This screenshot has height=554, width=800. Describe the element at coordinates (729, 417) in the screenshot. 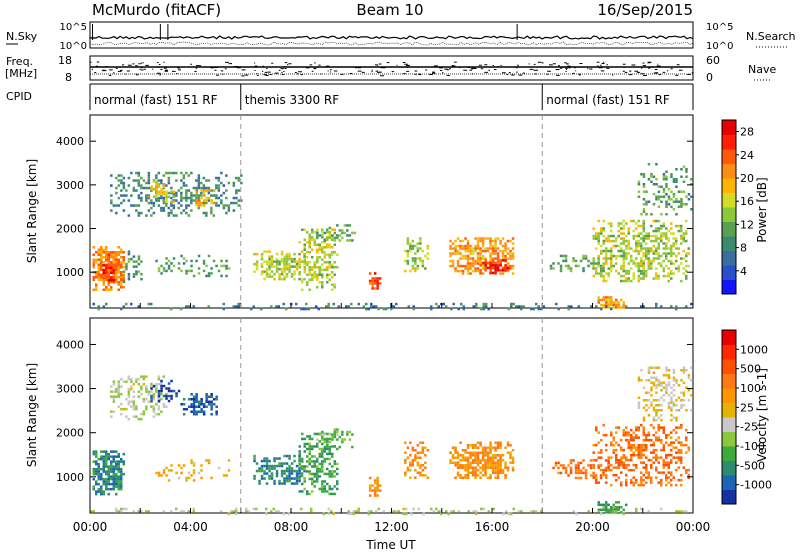

I see `colorbar-frame` at that location.